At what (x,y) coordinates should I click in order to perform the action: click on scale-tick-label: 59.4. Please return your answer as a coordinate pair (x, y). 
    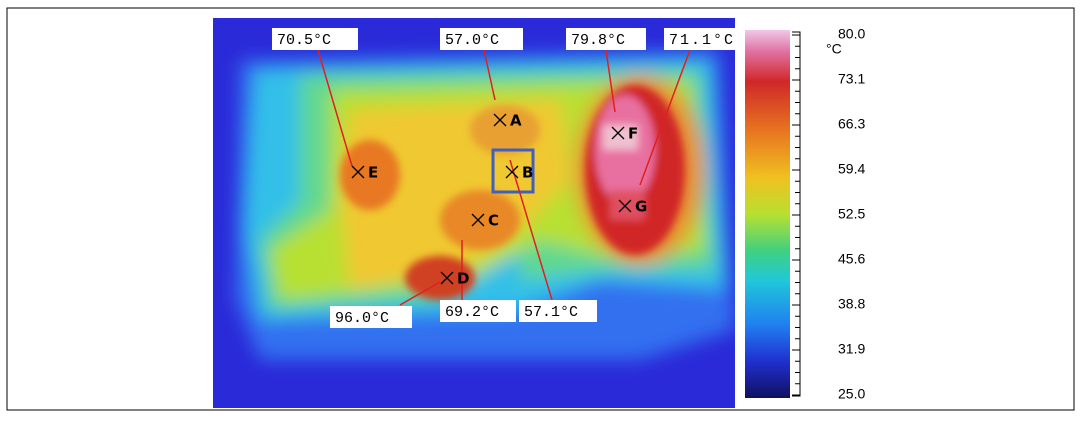
    Looking at the image, I should click on (851, 169).